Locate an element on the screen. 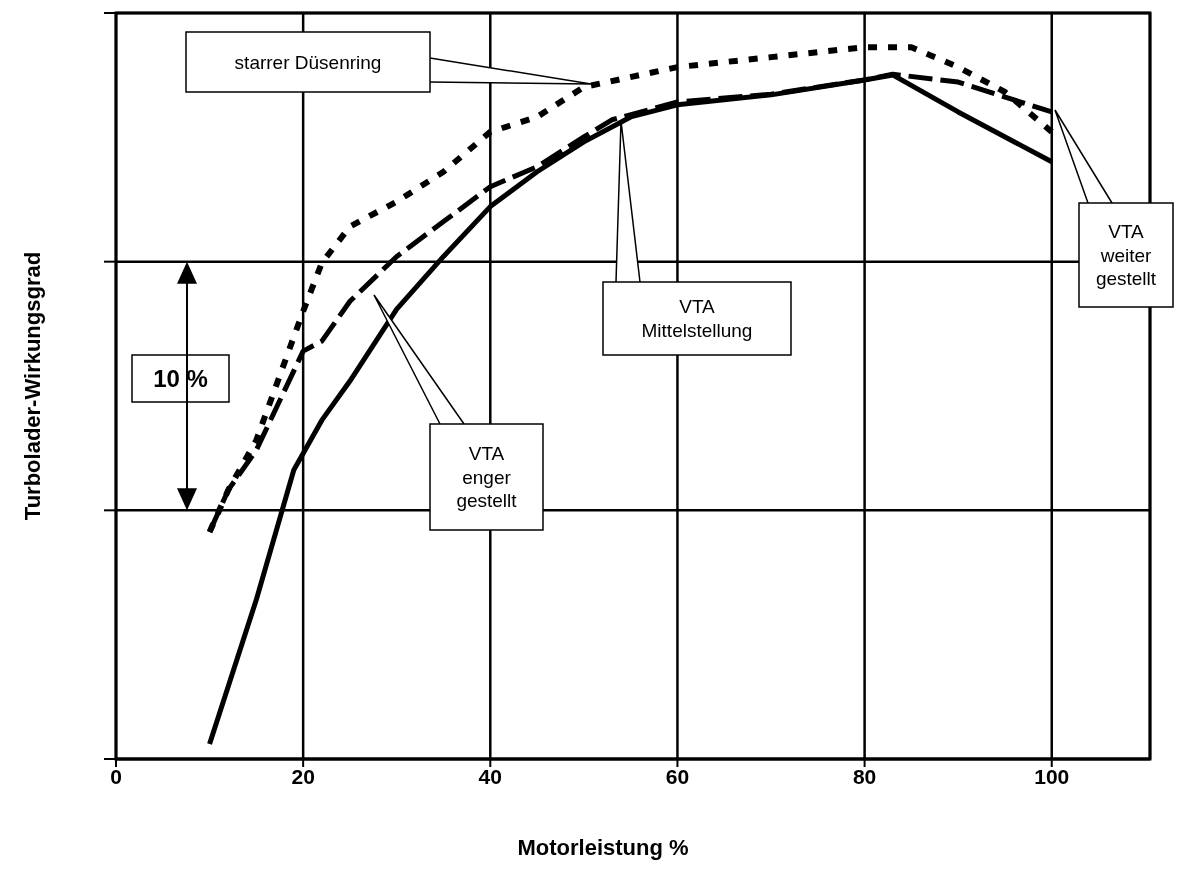  y-axis-title: Turbolader-Wirkungsgrad is located at coordinates (32, 386).